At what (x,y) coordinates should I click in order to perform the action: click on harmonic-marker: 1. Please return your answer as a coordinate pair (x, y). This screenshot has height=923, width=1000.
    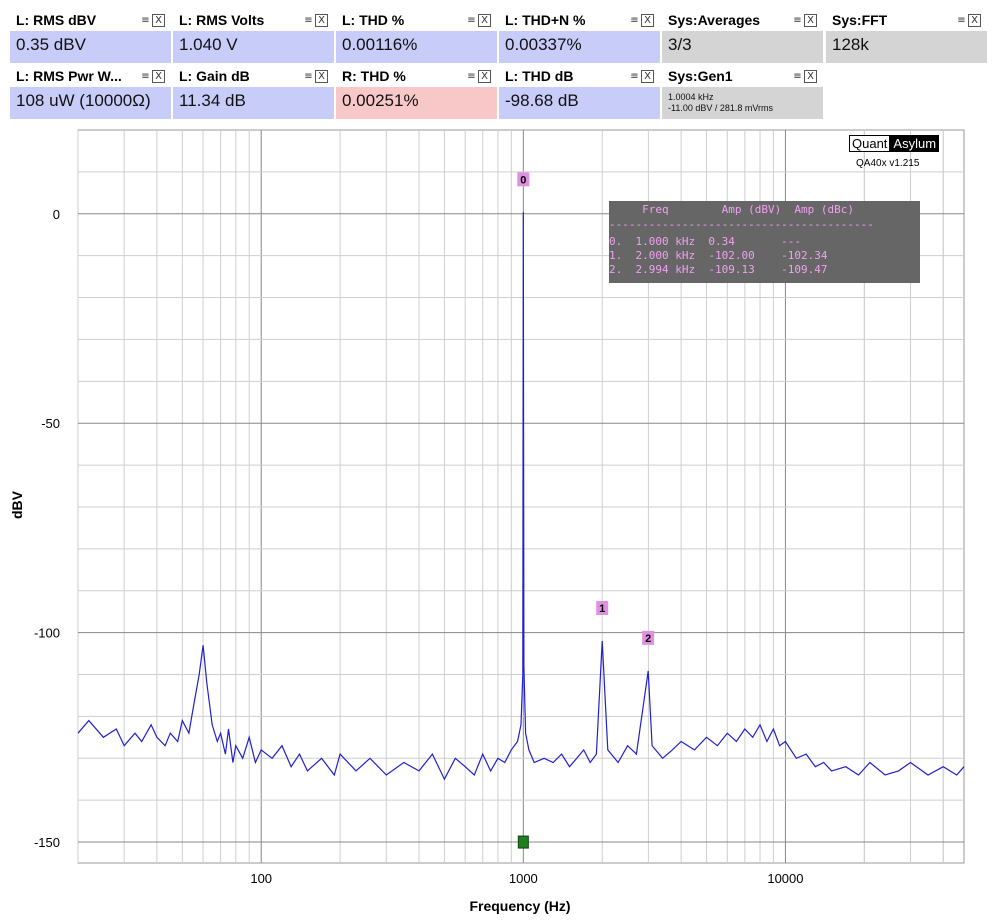
    Looking at the image, I should click on (602, 608).